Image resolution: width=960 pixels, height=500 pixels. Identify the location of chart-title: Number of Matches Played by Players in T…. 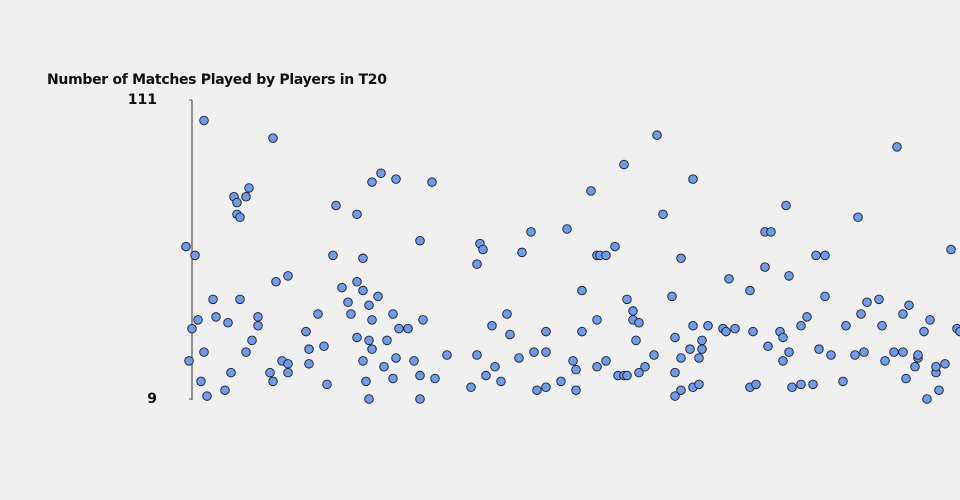
(217, 80).